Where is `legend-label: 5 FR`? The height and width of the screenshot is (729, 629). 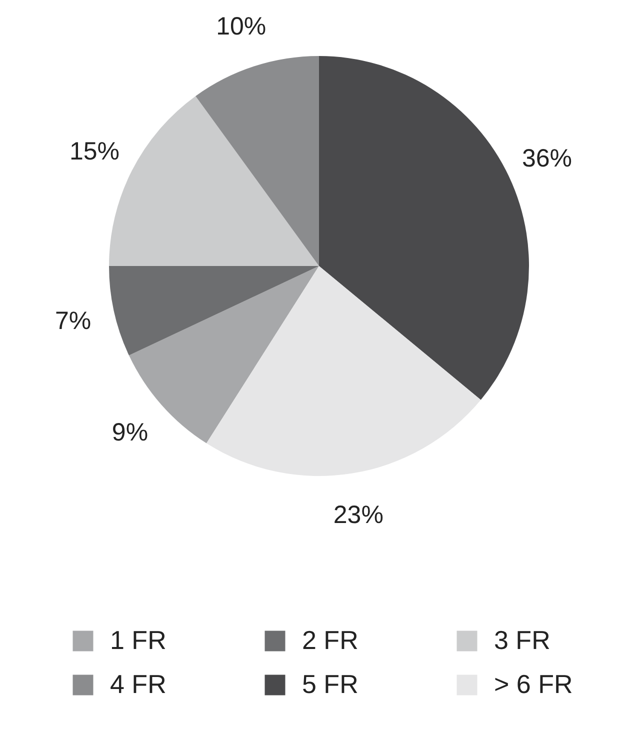 legend-label: 5 FR is located at coordinates (330, 684).